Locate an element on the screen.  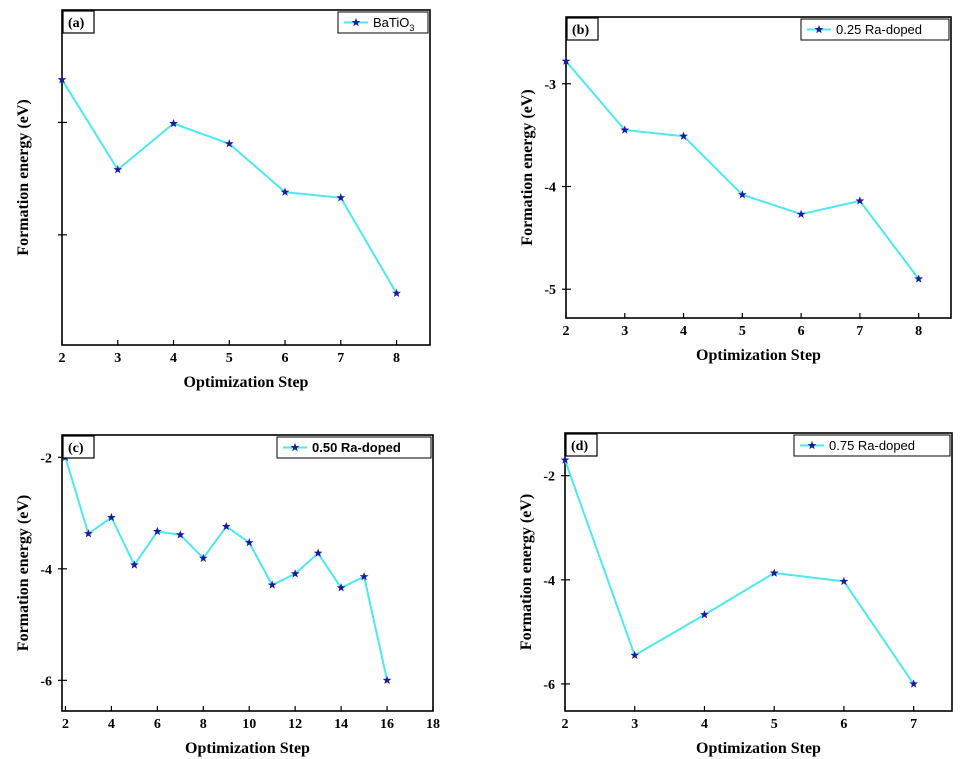
legend-label: 0.75 Ra-doped is located at coordinates (872, 445).